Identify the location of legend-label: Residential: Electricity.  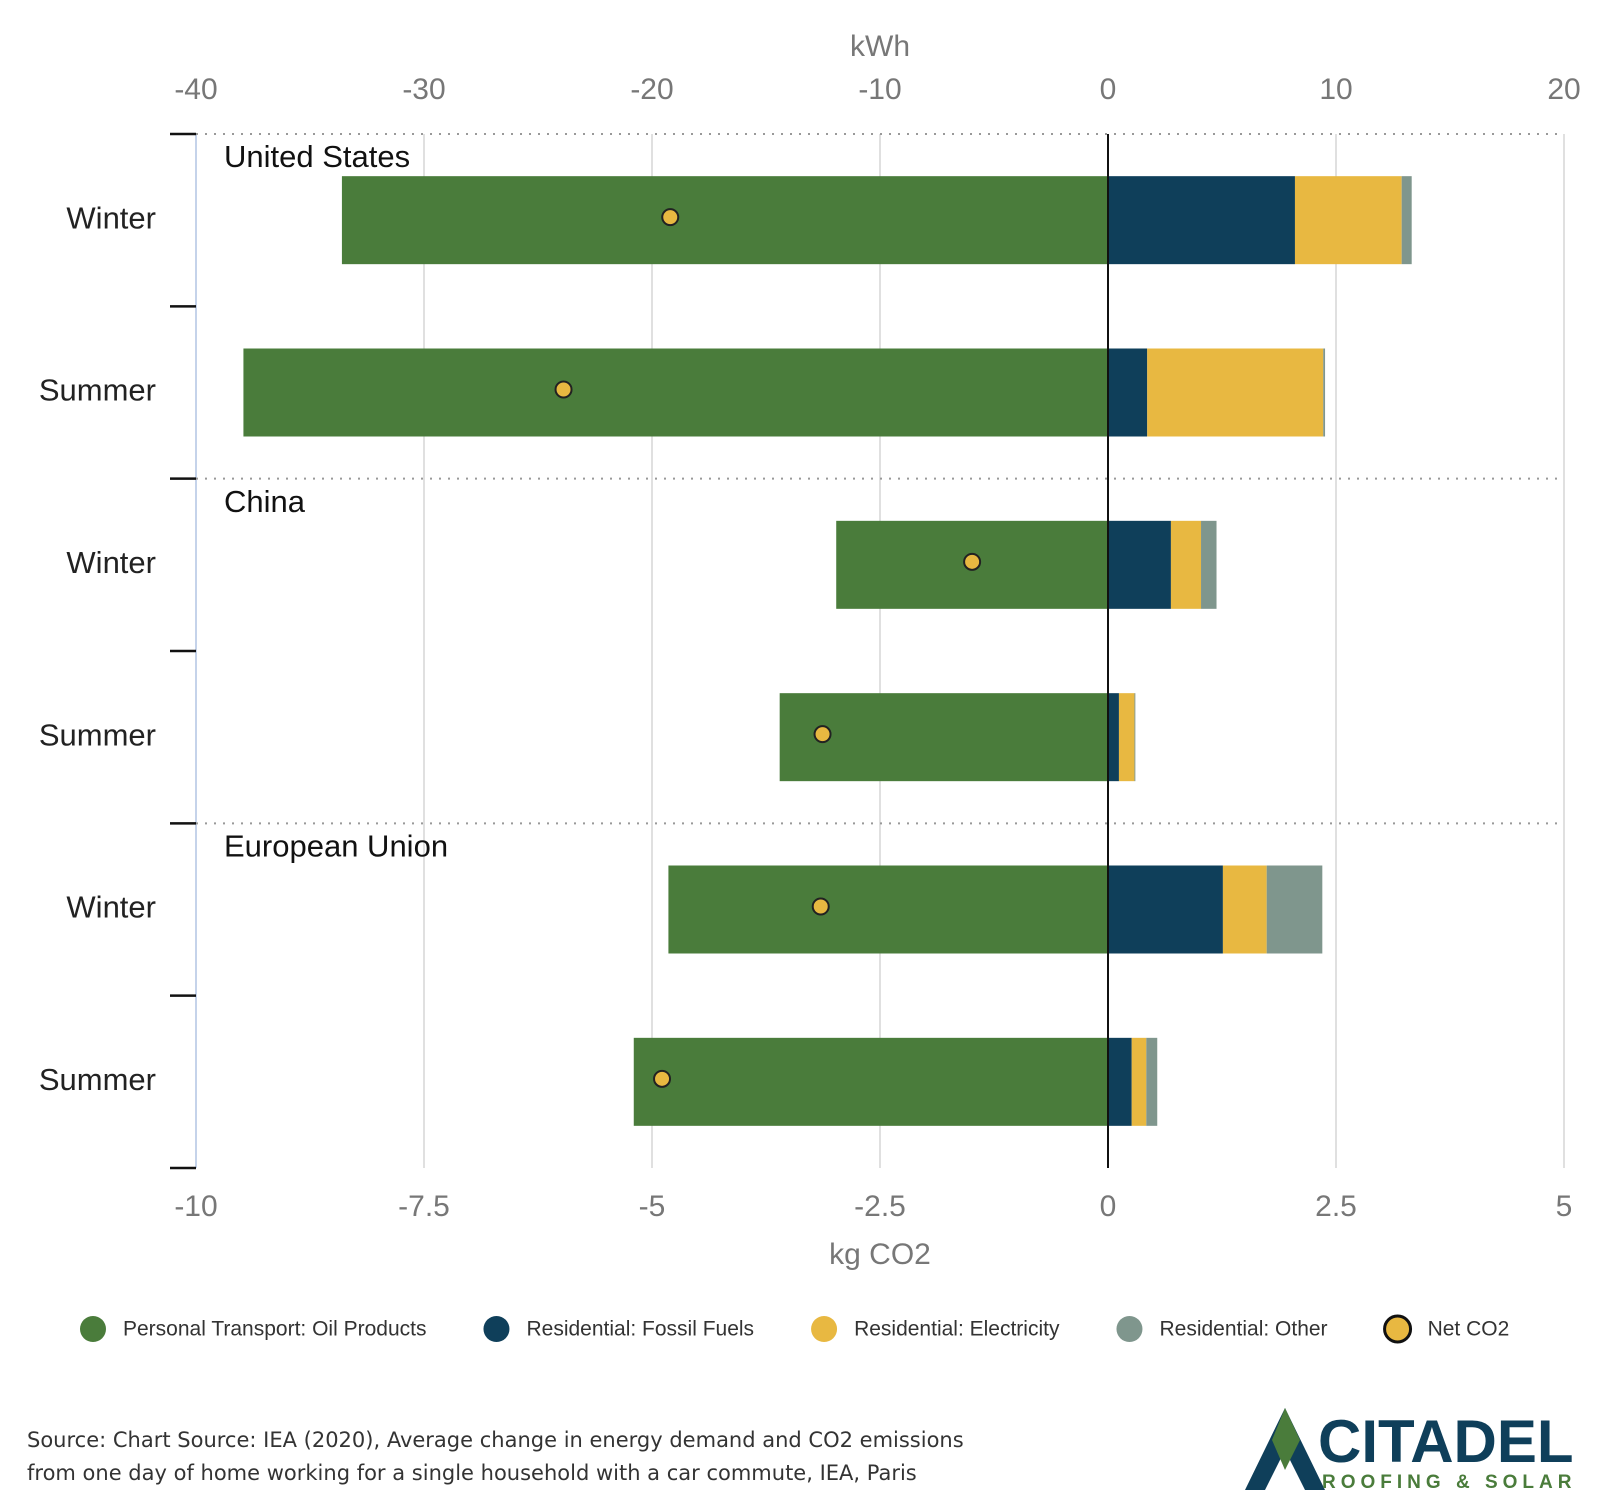
(957, 1329).